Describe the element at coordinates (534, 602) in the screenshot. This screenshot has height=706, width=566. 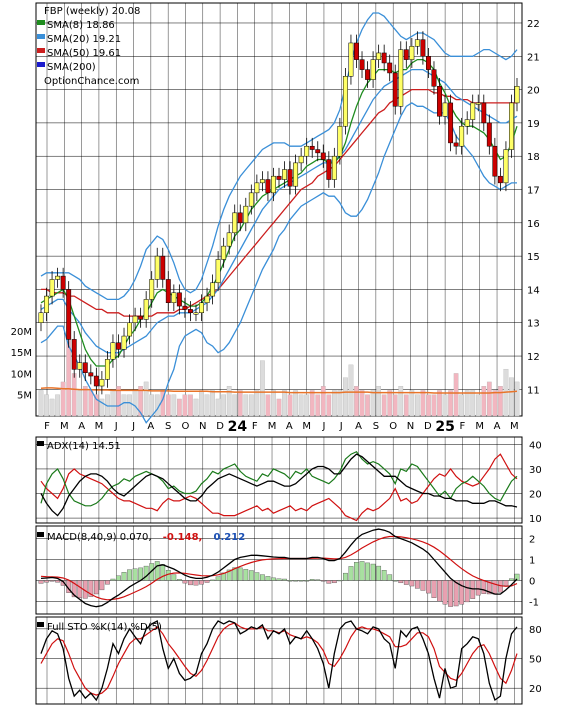
I see `indicator-tick-label: -1` at that location.